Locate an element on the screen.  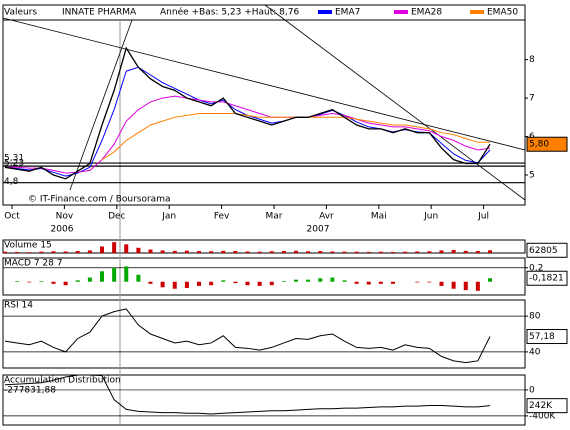
x-tick-label: Nov is located at coordinates (65, 217).